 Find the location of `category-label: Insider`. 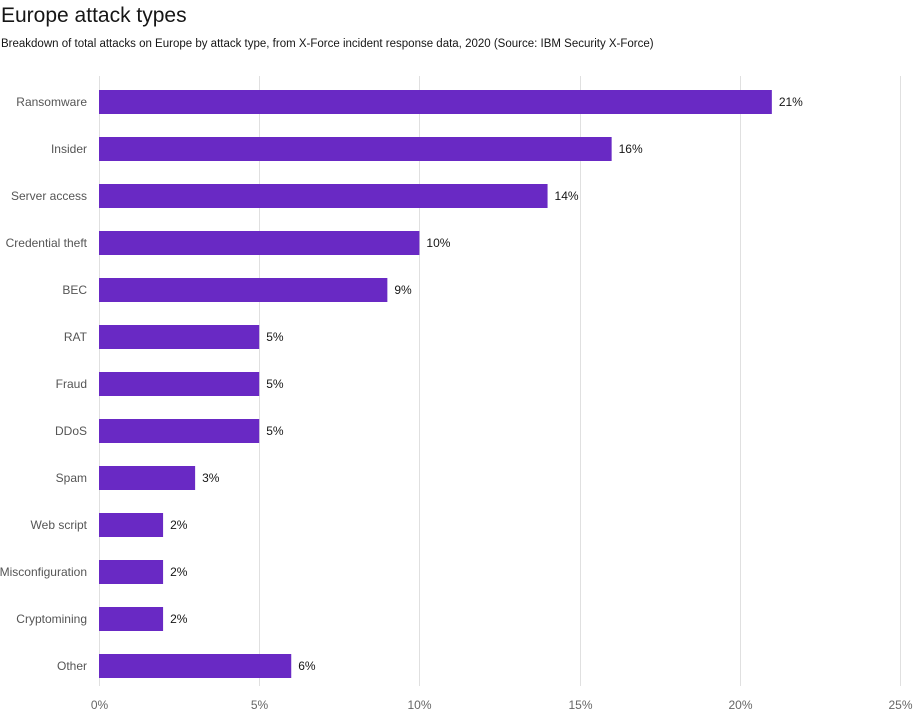

category-label: Insider is located at coordinates (69, 149).